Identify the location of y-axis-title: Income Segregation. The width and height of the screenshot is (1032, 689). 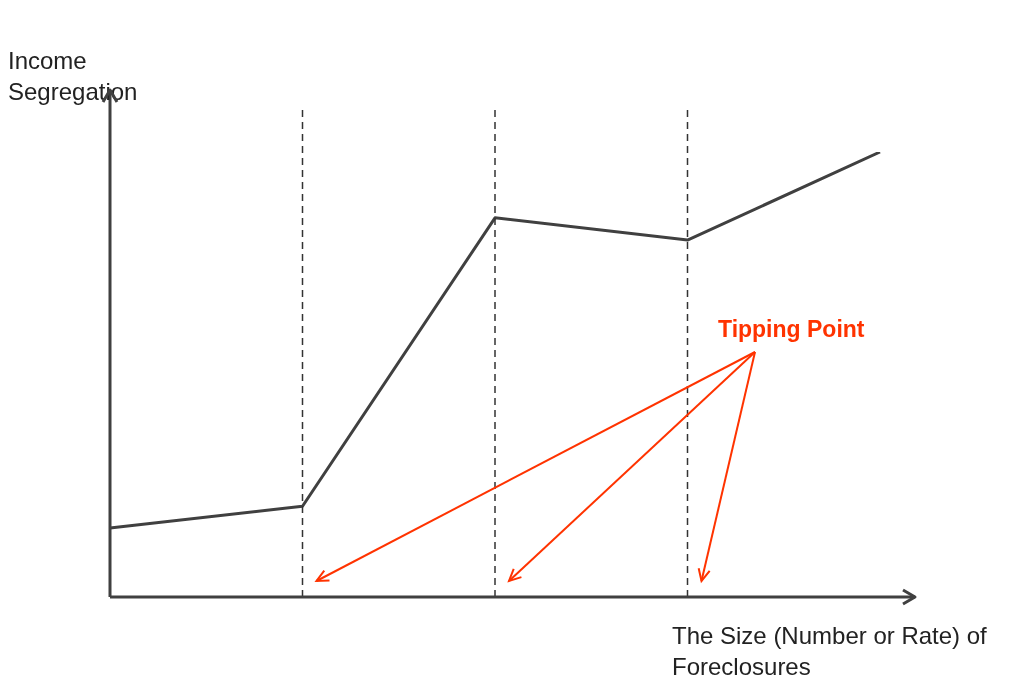
(73, 76).